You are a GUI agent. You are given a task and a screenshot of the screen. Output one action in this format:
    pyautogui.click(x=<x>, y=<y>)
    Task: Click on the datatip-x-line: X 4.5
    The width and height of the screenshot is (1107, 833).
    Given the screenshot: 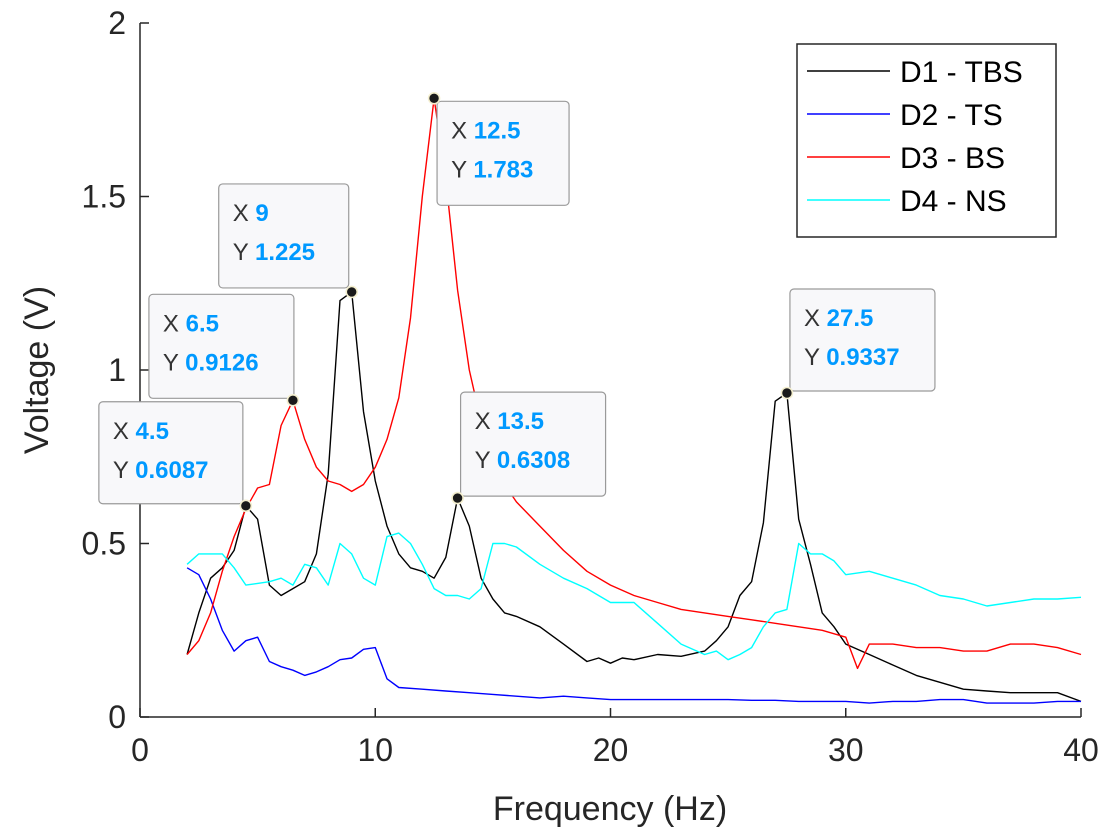 What is the action you would take?
    pyautogui.click(x=141, y=431)
    